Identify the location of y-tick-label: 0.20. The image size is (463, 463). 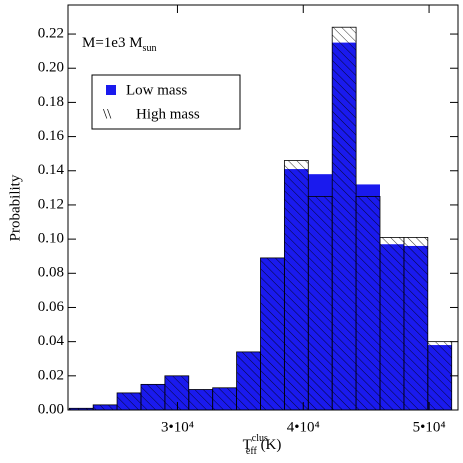
(51, 68).